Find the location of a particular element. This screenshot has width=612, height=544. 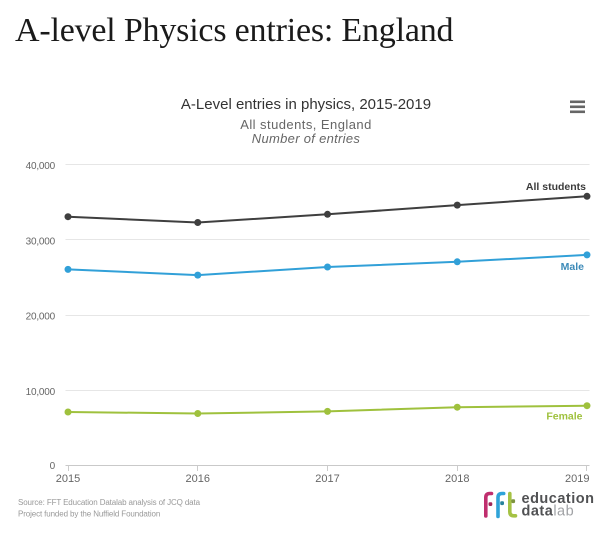

svg-text: 20,000 is located at coordinates (41, 317).